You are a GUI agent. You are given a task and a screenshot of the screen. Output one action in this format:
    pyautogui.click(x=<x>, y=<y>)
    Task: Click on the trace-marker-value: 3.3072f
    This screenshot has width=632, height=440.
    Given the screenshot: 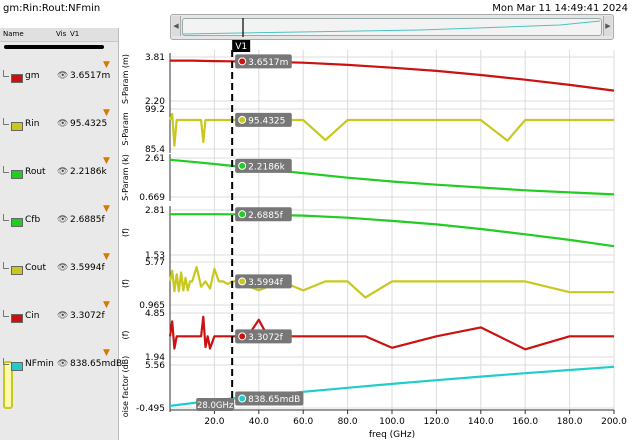 What is the action you would take?
    pyautogui.click(x=87, y=316)
    